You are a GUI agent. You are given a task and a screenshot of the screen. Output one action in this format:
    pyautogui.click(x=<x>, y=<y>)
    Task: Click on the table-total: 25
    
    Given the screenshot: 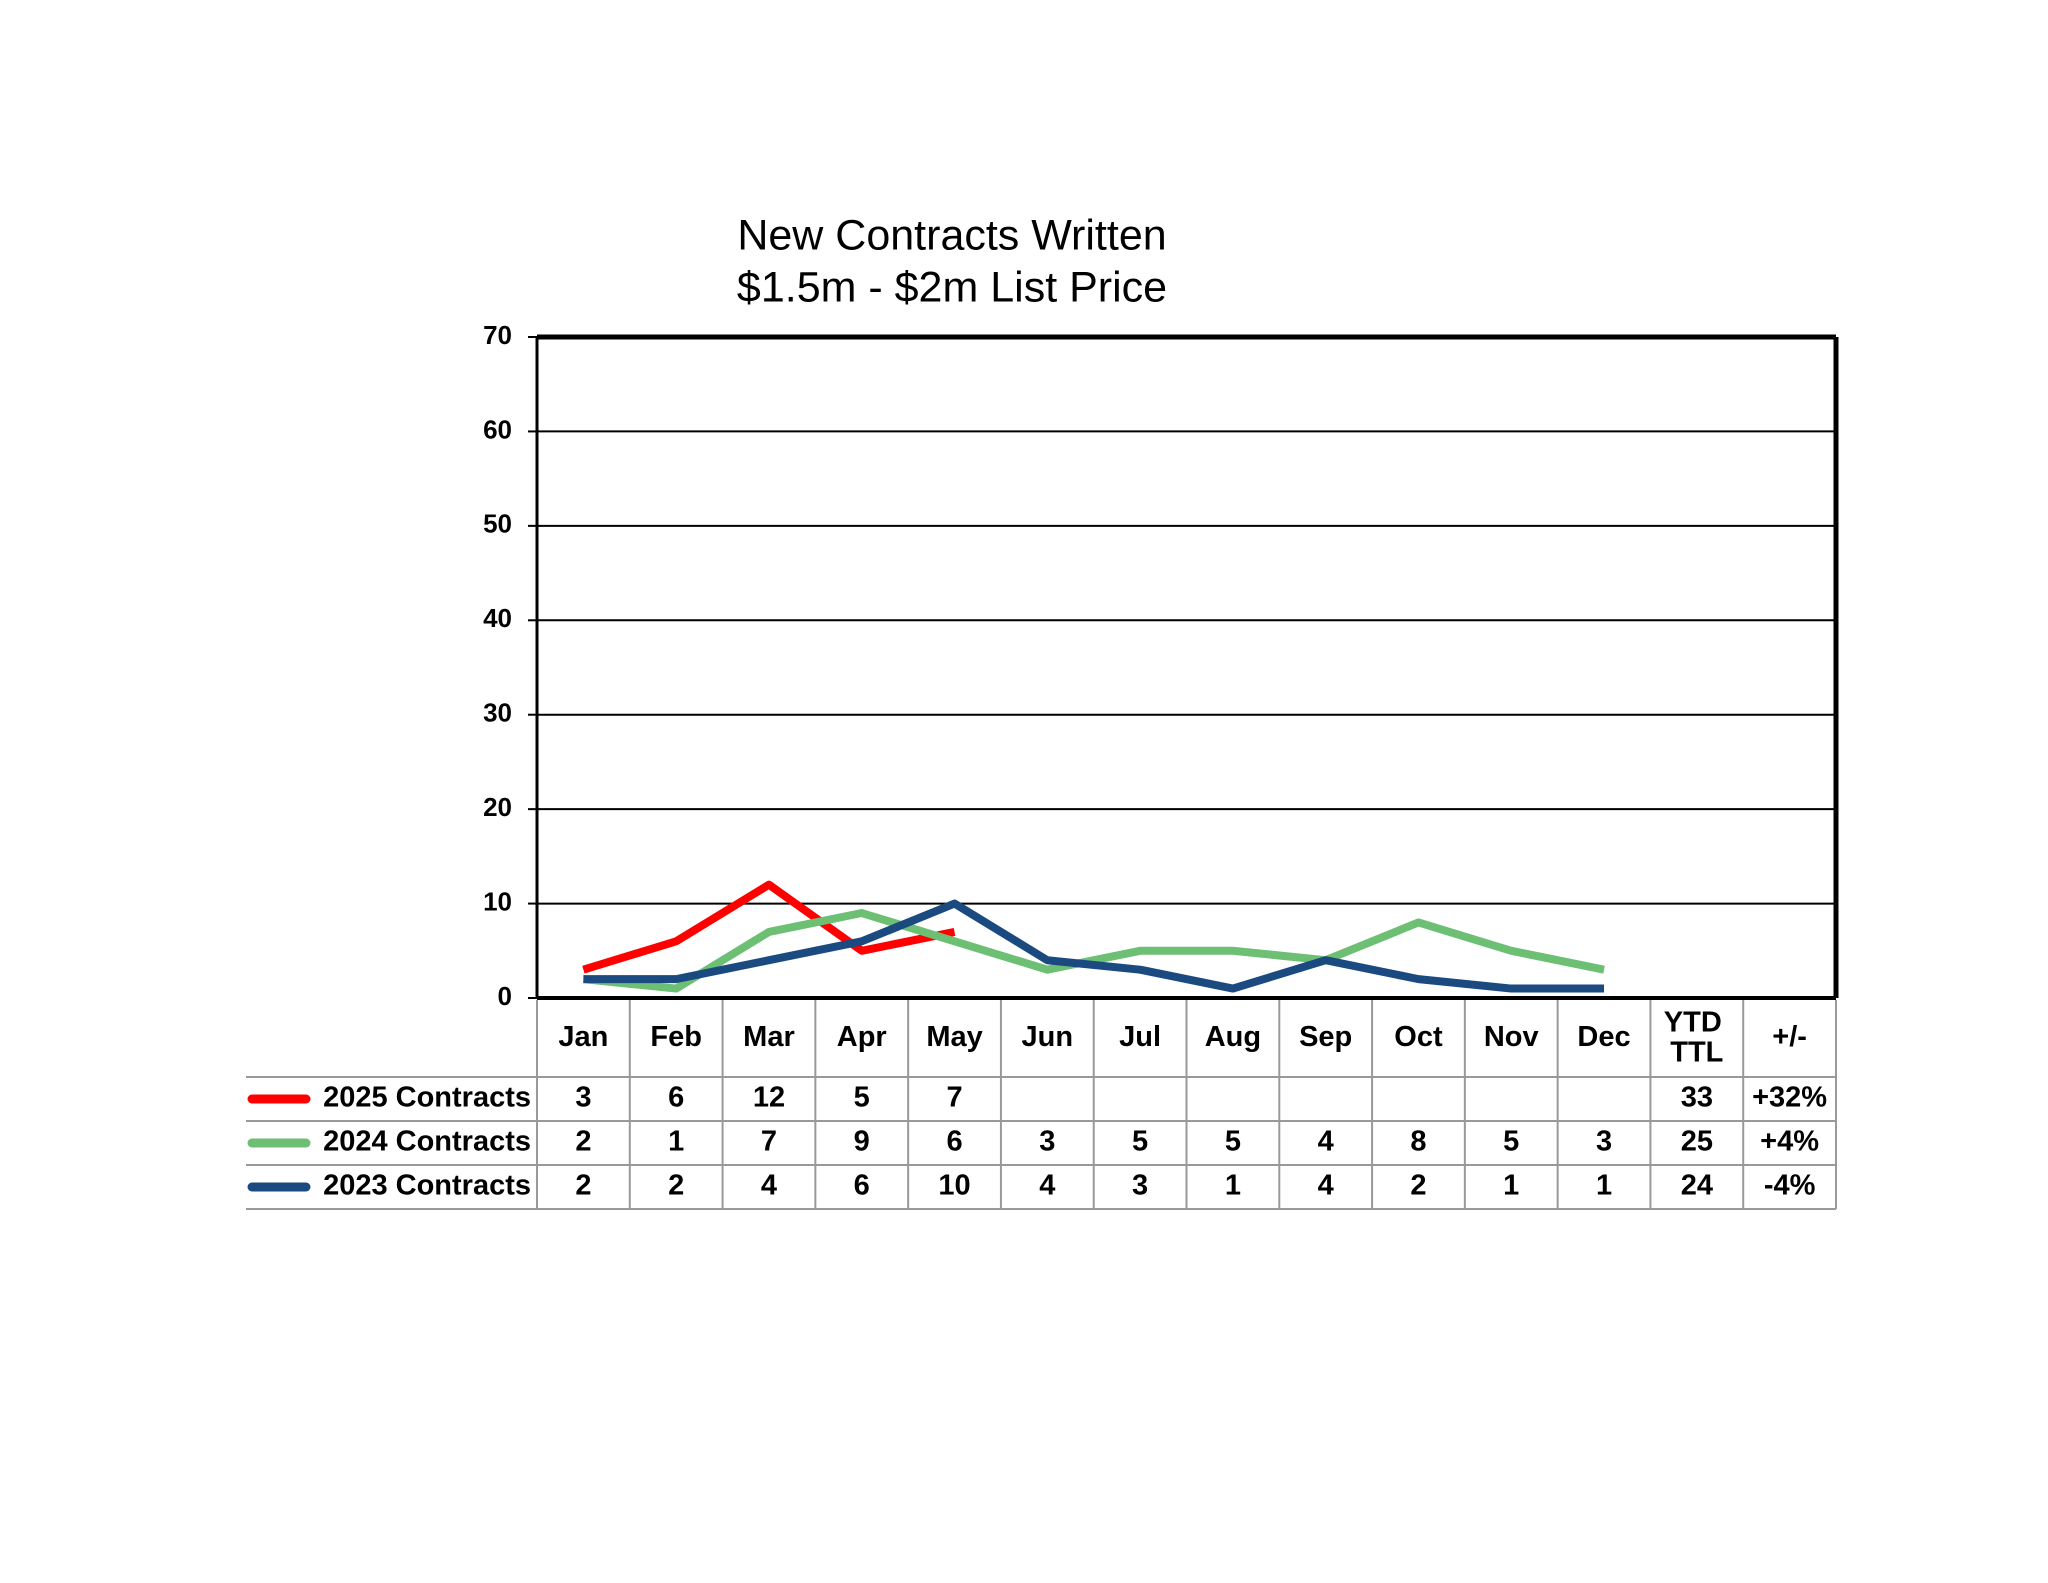 What is the action you would take?
    pyautogui.click(x=1697, y=1142)
    